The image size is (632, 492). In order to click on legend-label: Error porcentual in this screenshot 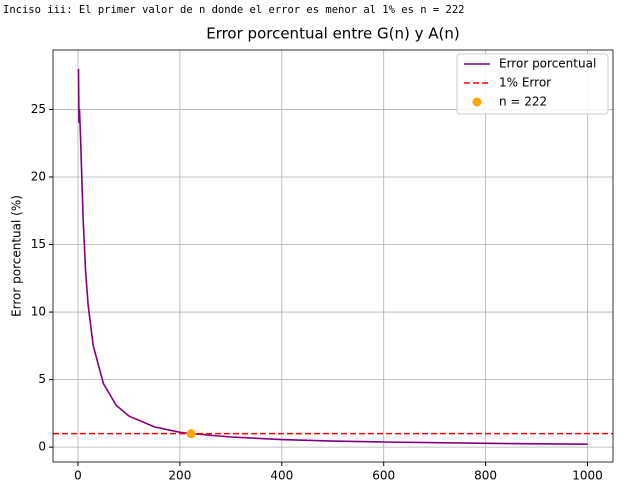, I will do `click(547, 64)`.